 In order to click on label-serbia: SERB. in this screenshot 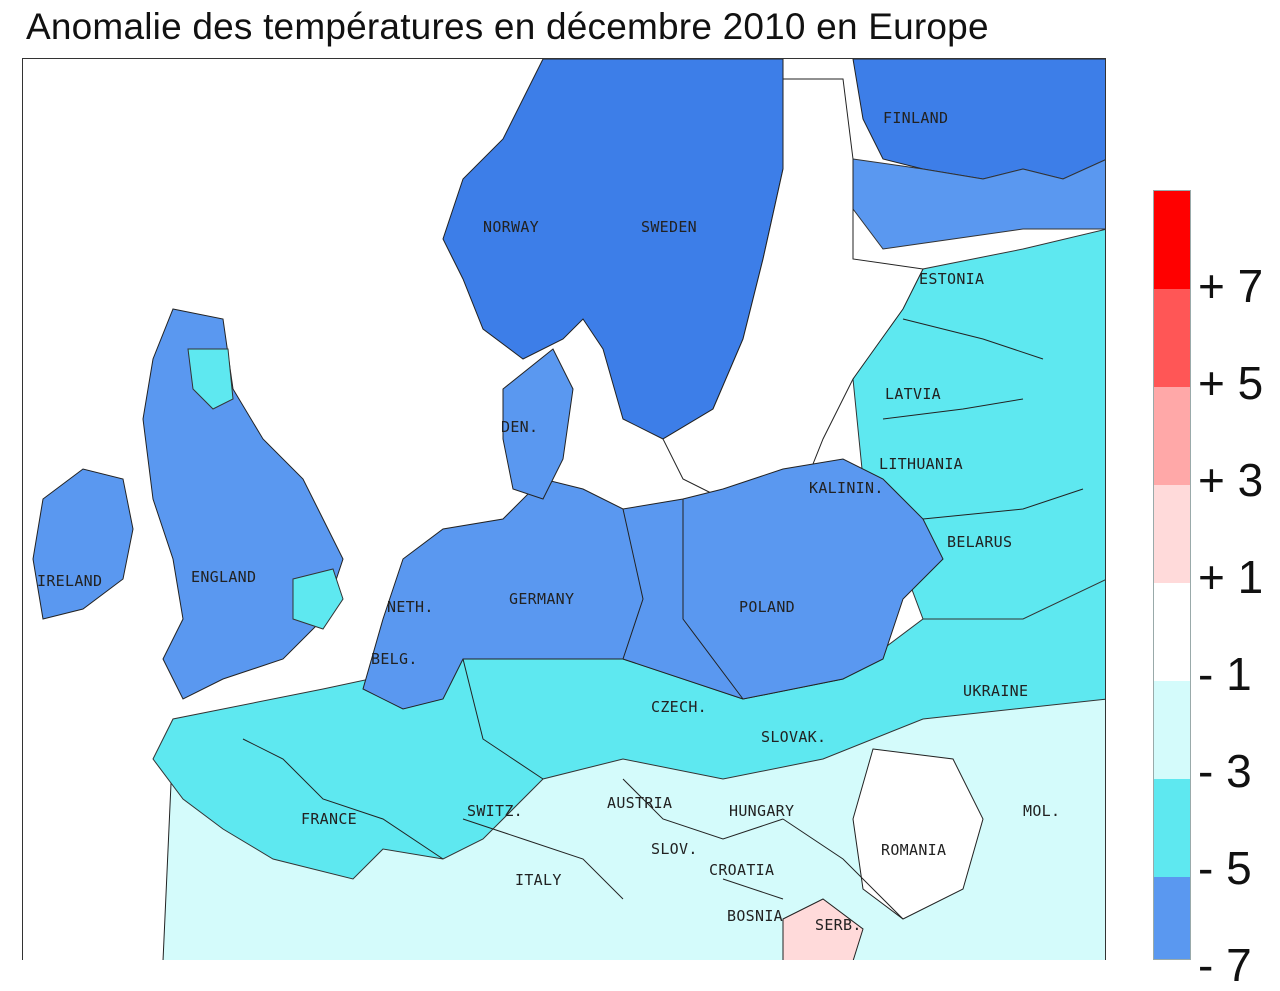, I will do `click(838, 925)`.